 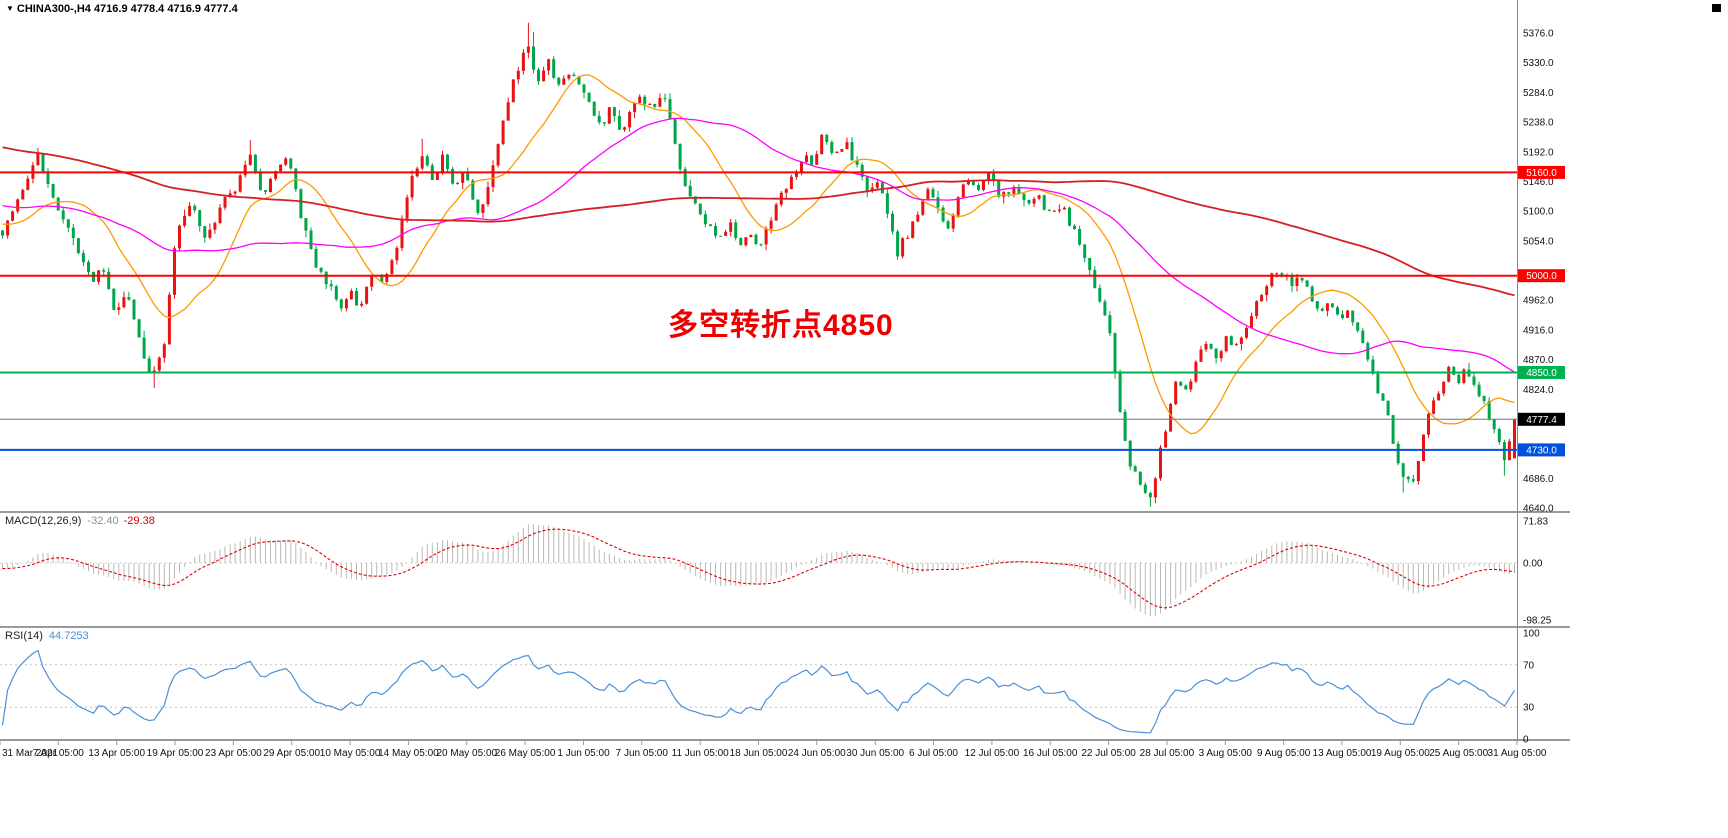 I want to click on time-tick-label: 23 Apr 05:00, so click(x=233, y=753).